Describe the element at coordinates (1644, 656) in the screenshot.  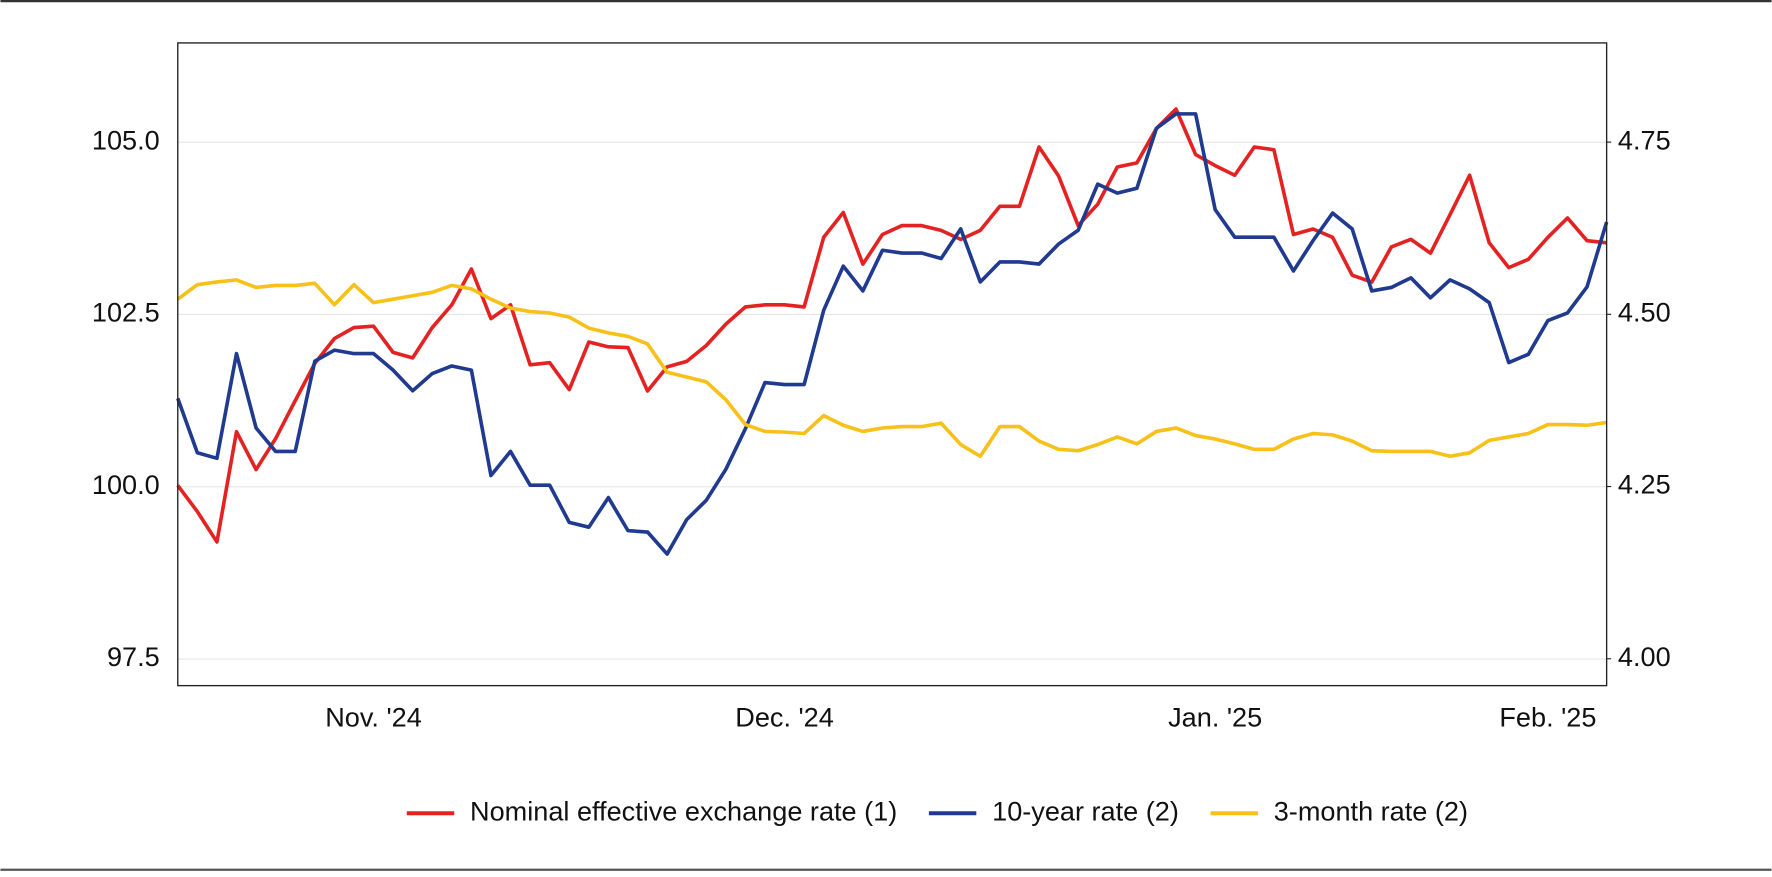
I see `y2-tick-label: 4.00` at that location.